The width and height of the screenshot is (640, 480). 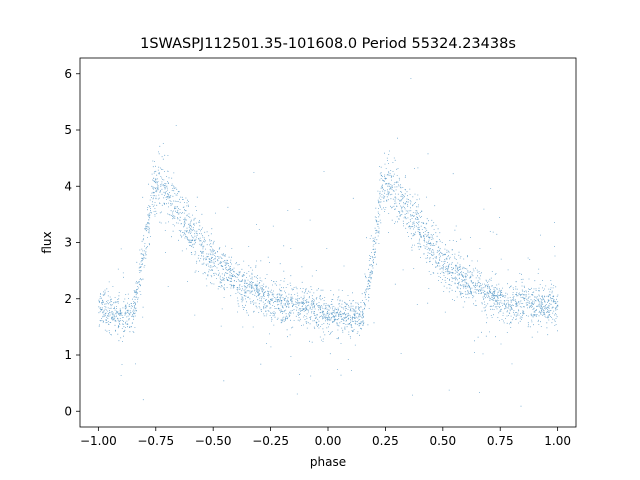 What do you see at coordinates (98, 441) in the screenshot?
I see `x-tick-label: −1.00` at bounding box center [98, 441].